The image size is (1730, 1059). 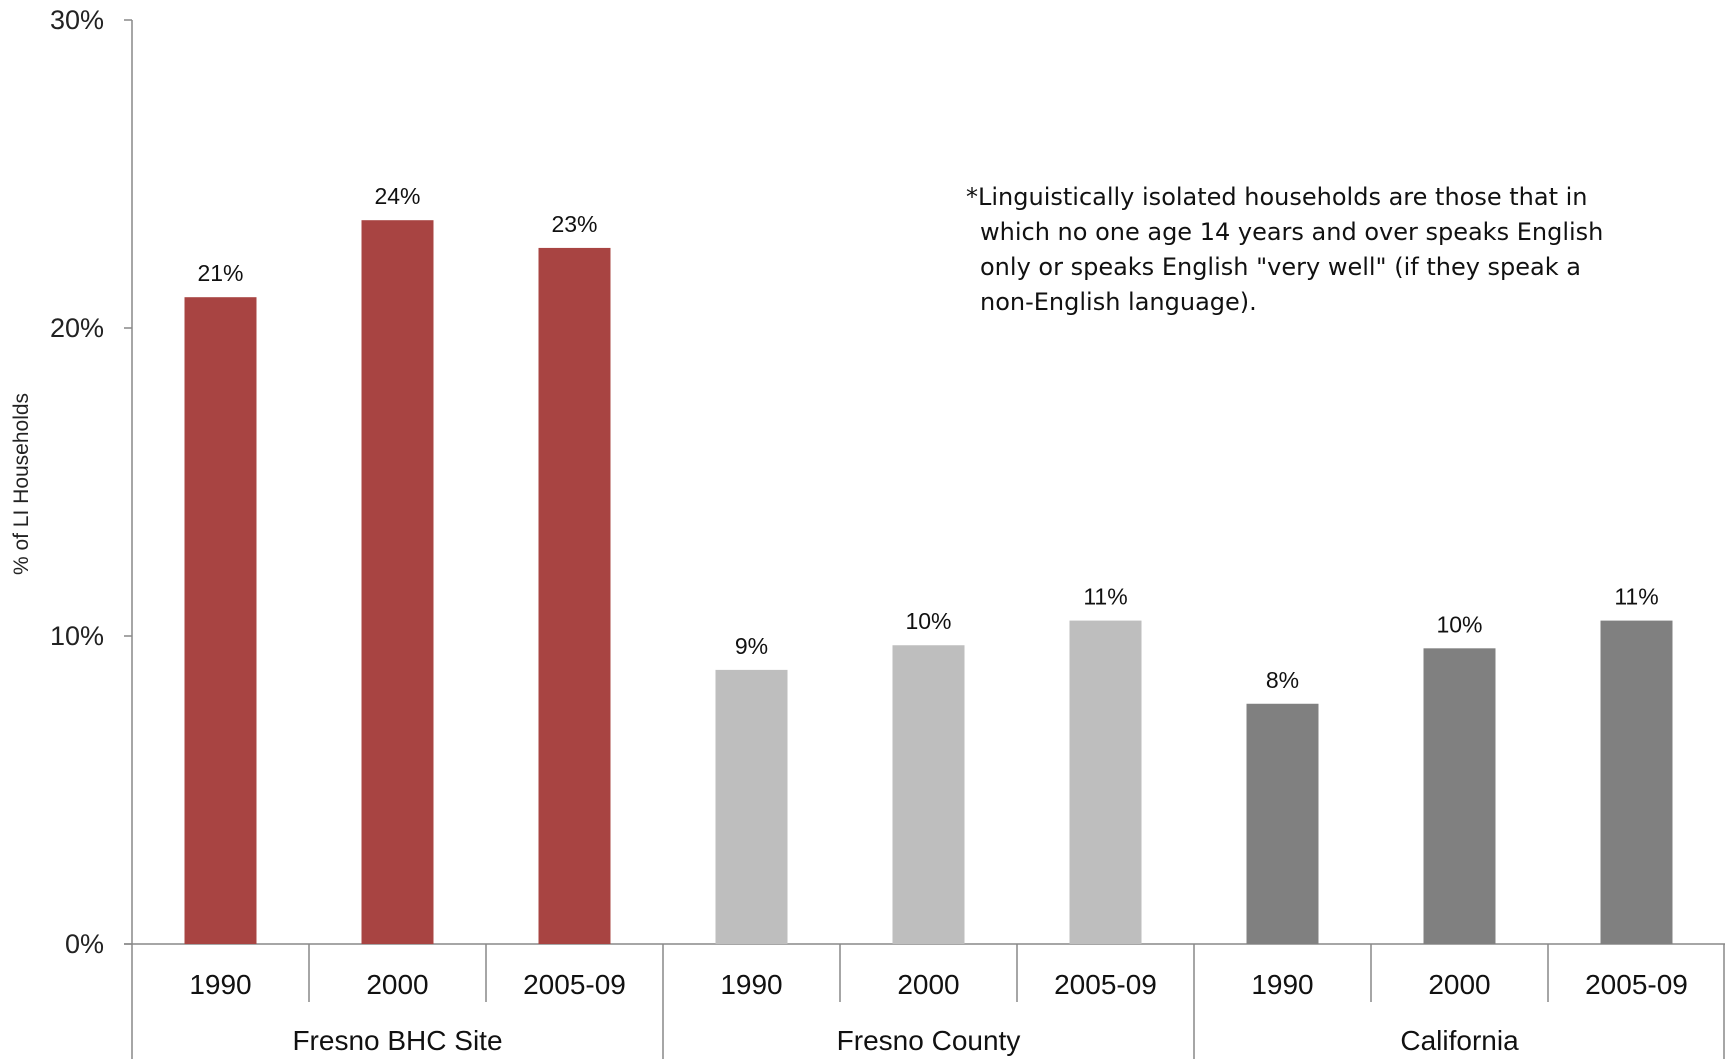 I want to click on group-label: Fresno BHC Site, so click(x=397, y=1040).